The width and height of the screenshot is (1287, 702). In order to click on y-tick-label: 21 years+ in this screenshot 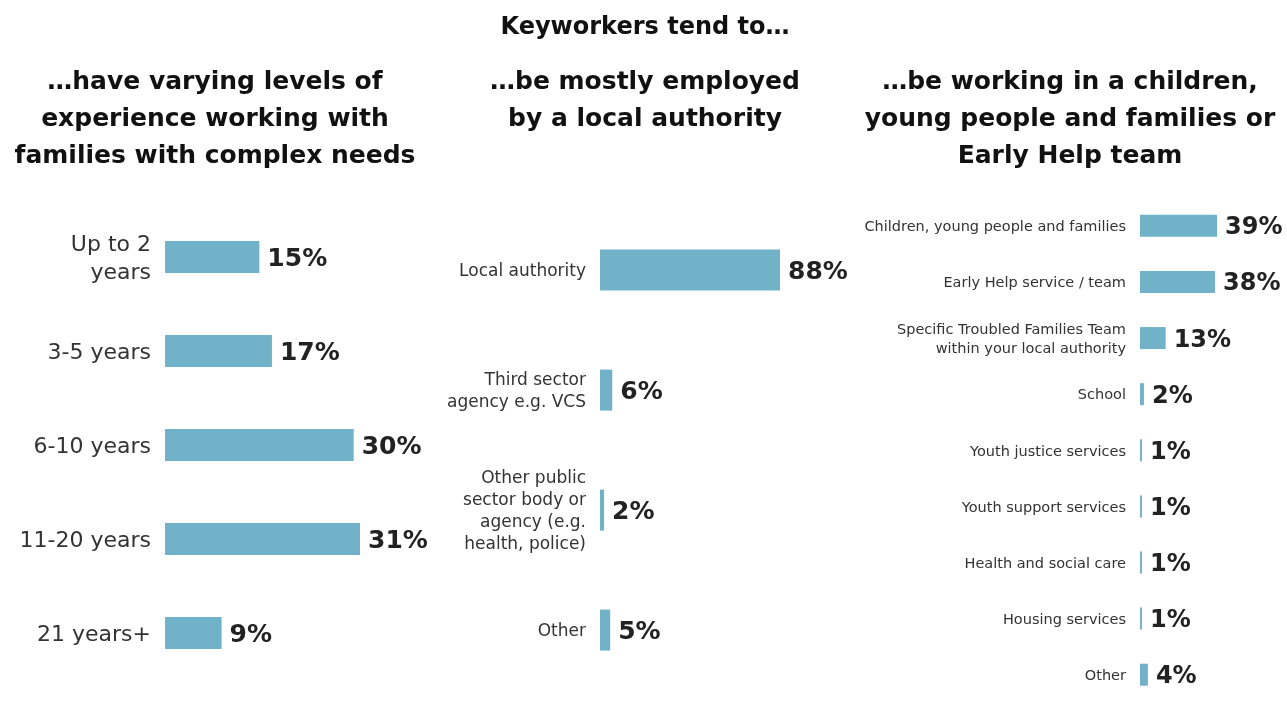, I will do `click(94, 633)`.